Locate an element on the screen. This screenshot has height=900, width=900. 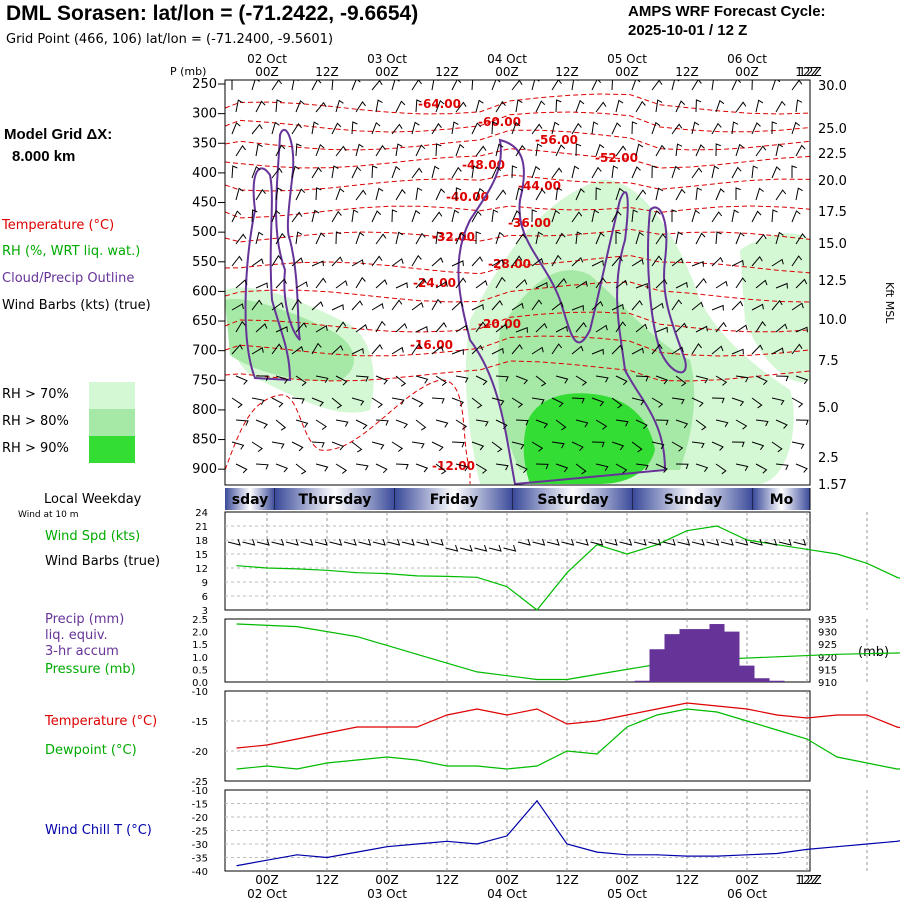
pressure-line-point is located at coordinates (567, 679).